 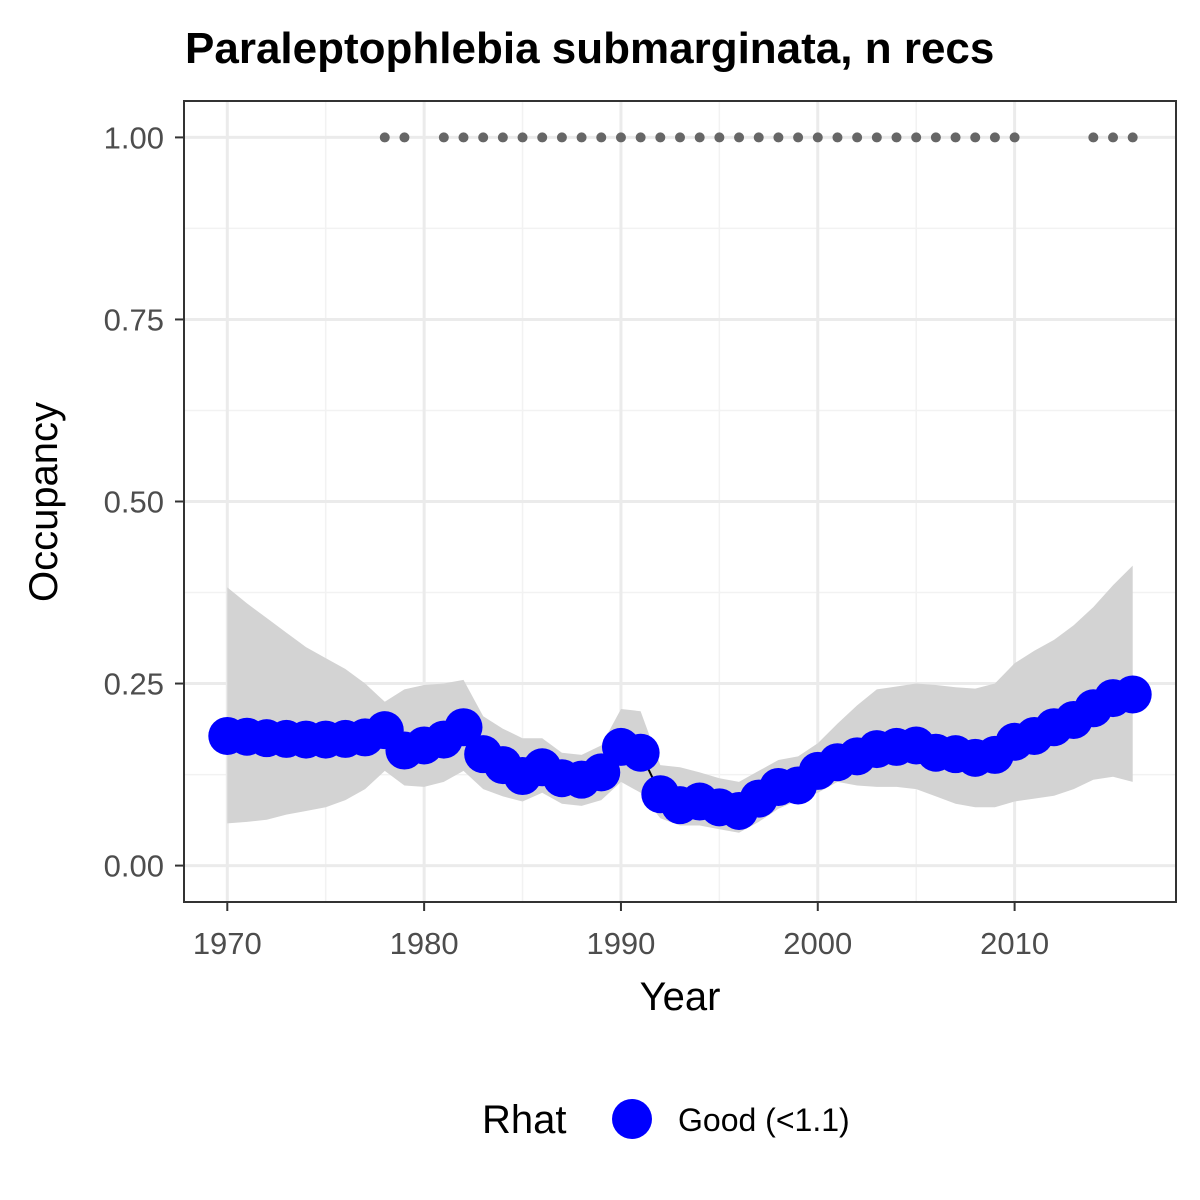 I want to click on legend-title: Rhat, so click(x=524, y=1120).